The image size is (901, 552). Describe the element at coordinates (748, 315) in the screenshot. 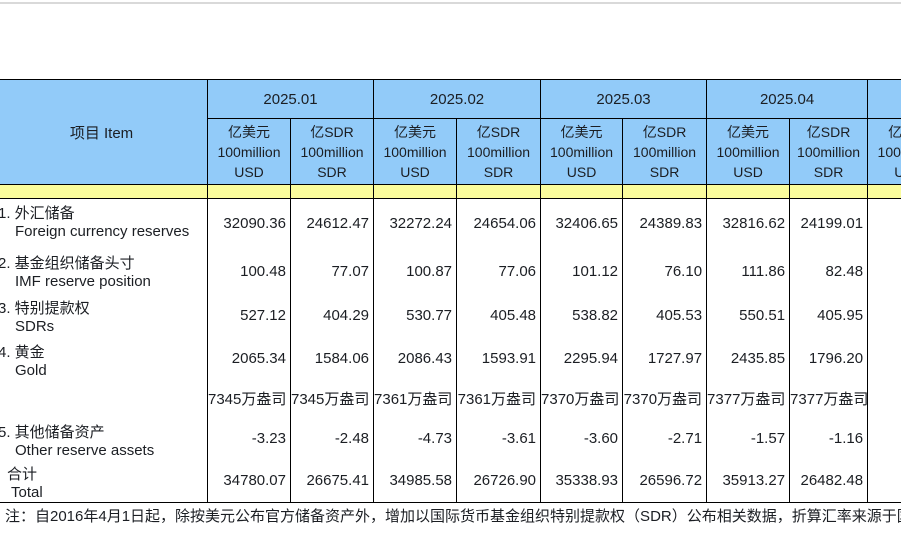

I see `value-cell: 550.51` at that location.